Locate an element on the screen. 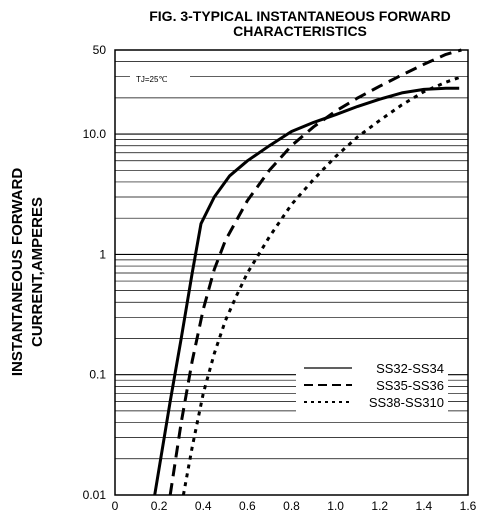 The width and height of the screenshot is (494, 518). x-tick-label: 1.6 is located at coordinates (468, 506).